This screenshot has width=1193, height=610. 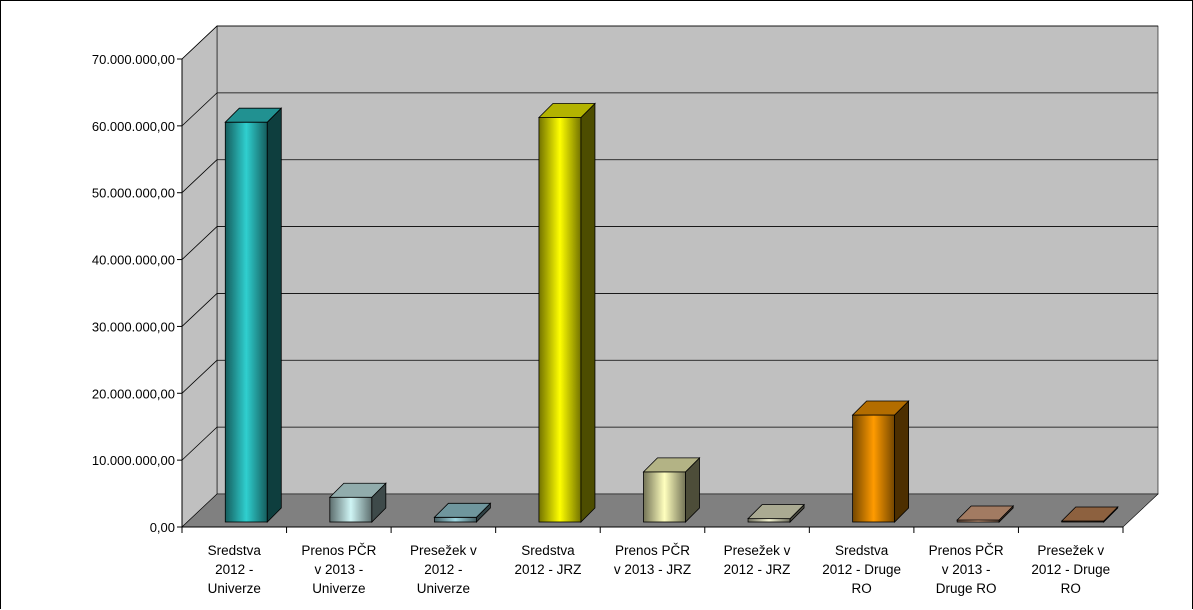 What do you see at coordinates (133, 393) in the screenshot?
I see `y-tick-label: 20.000.000,00` at bounding box center [133, 393].